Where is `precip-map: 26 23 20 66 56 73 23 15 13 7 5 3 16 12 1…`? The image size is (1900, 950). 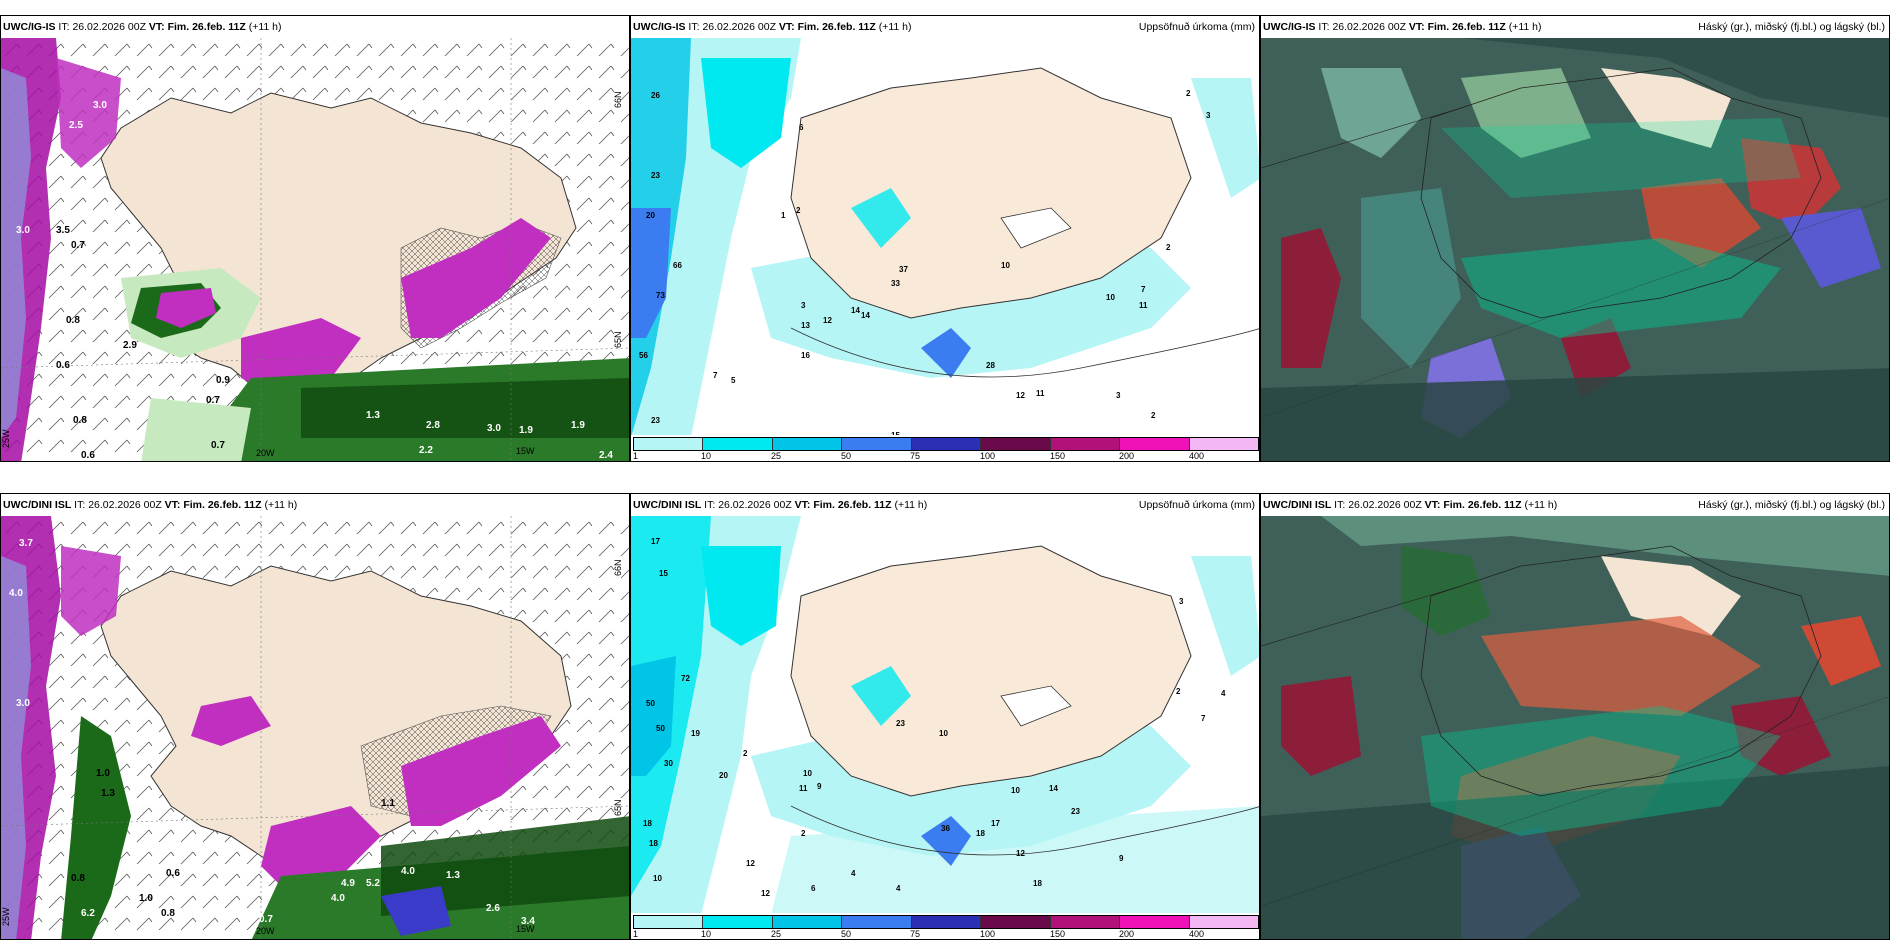
precip-map: 26 23 20 66 56 73 23 15 13 7 5 3 16 12 1… is located at coordinates (945, 237).